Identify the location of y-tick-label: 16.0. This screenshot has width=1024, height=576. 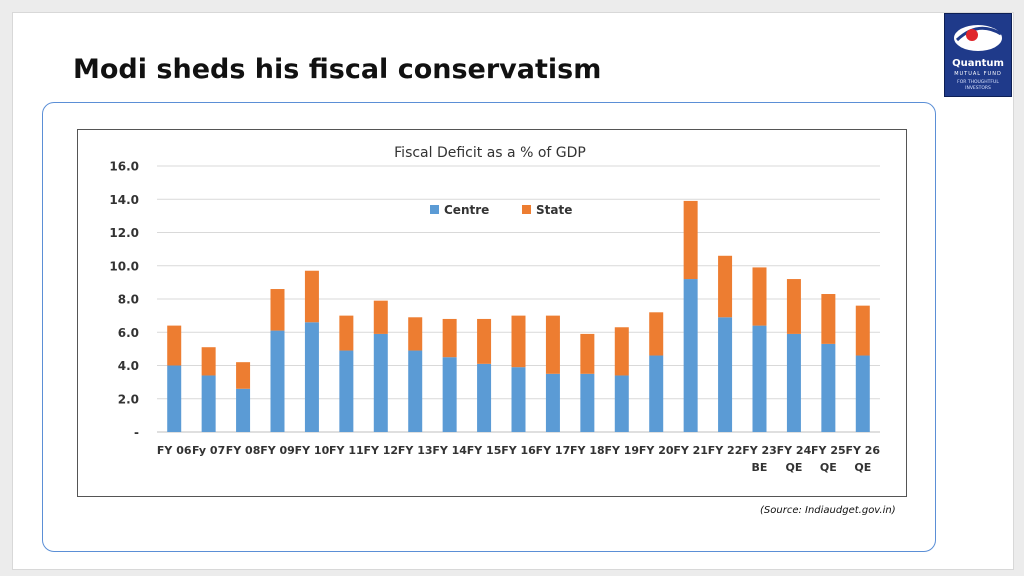
(124, 167).